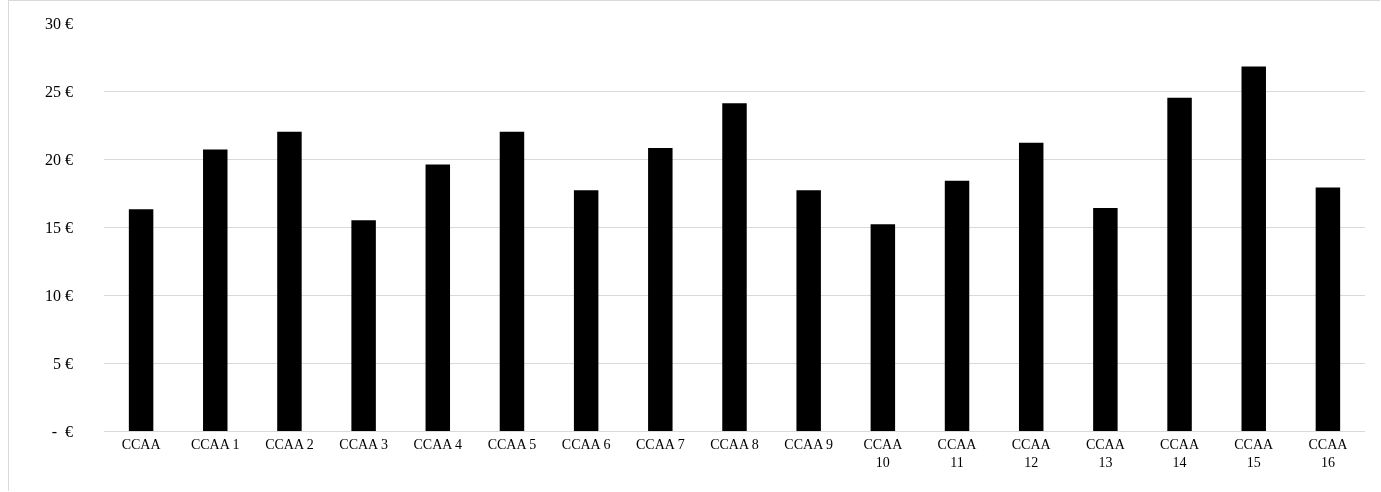  I want to click on y-tick-label: 25 €, so click(59, 91).